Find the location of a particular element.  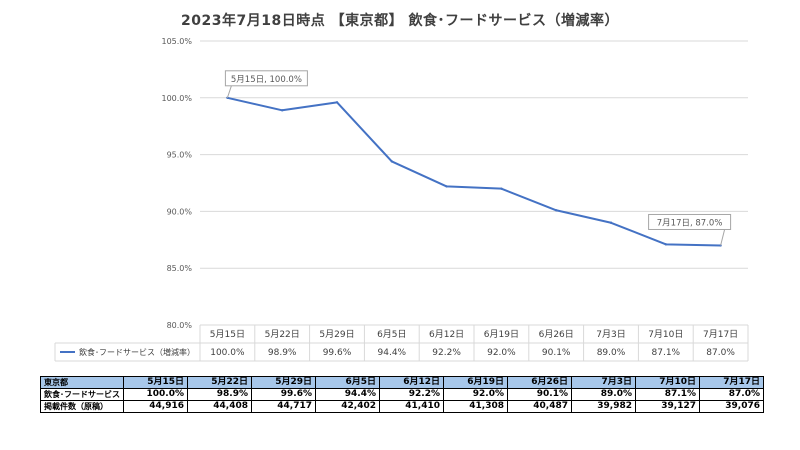

x-category-label: 6月5日 is located at coordinates (391, 334).